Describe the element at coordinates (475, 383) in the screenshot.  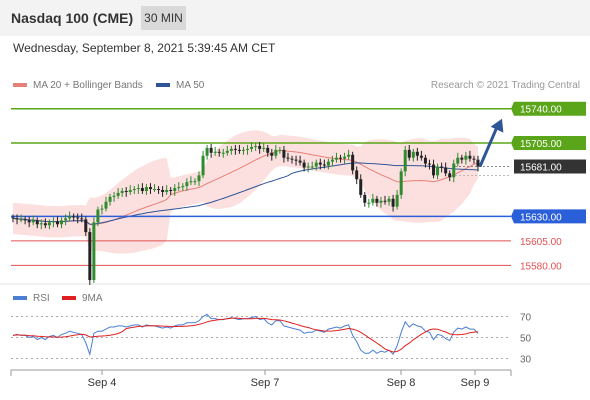
I see `x-tick-label: Sep 9` at that location.